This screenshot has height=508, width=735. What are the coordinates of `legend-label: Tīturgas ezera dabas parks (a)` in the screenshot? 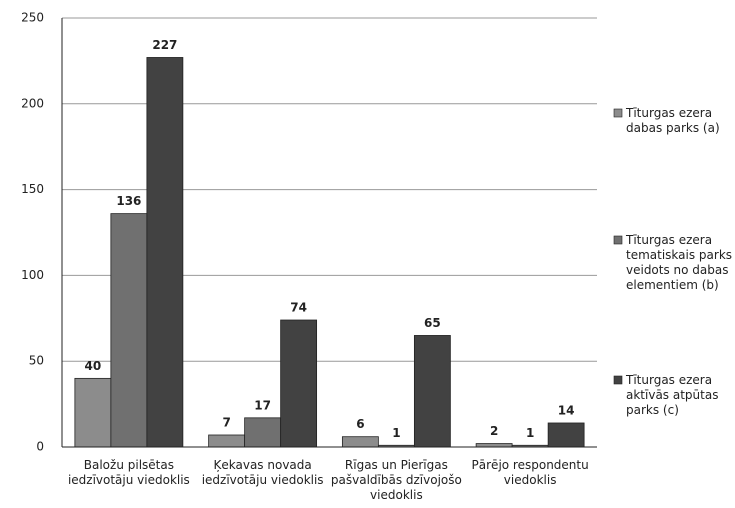 It's located at (673, 120).